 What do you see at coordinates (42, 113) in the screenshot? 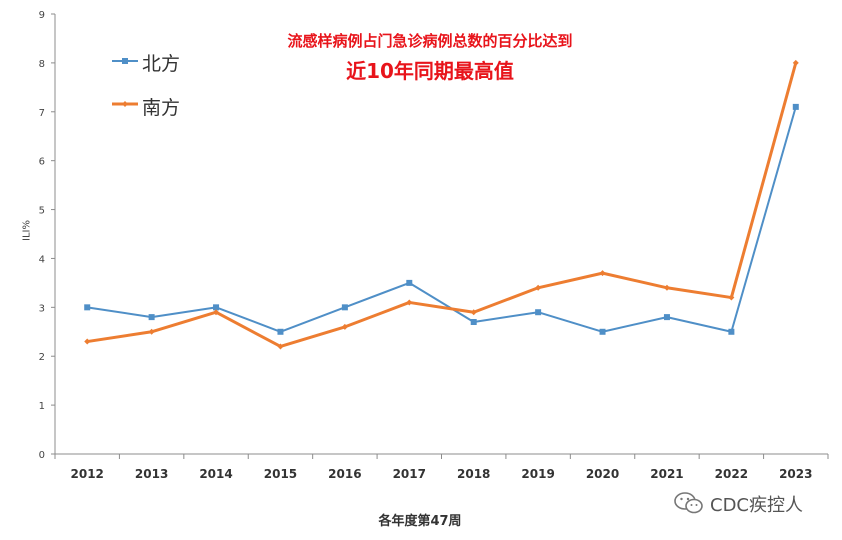
I see `y-tick-label: 7` at bounding box center [42, 113].